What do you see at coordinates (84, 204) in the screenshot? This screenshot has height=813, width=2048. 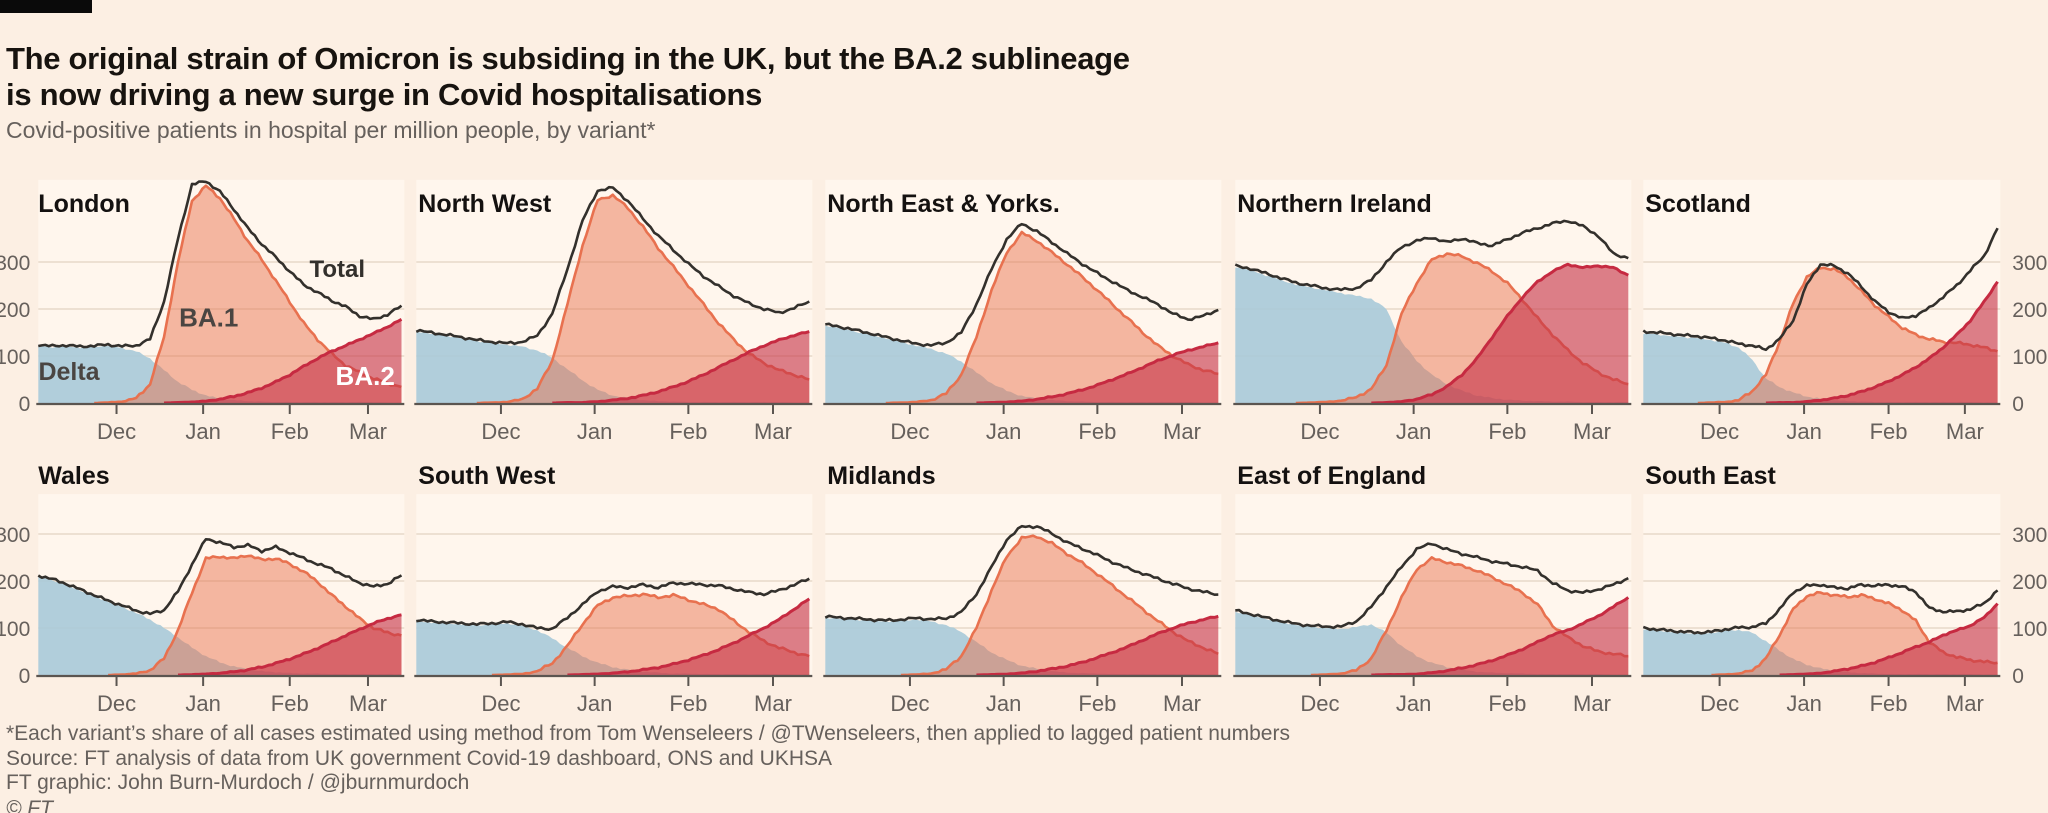 I see `region-title-london: London` at bounding box center [84, 204].